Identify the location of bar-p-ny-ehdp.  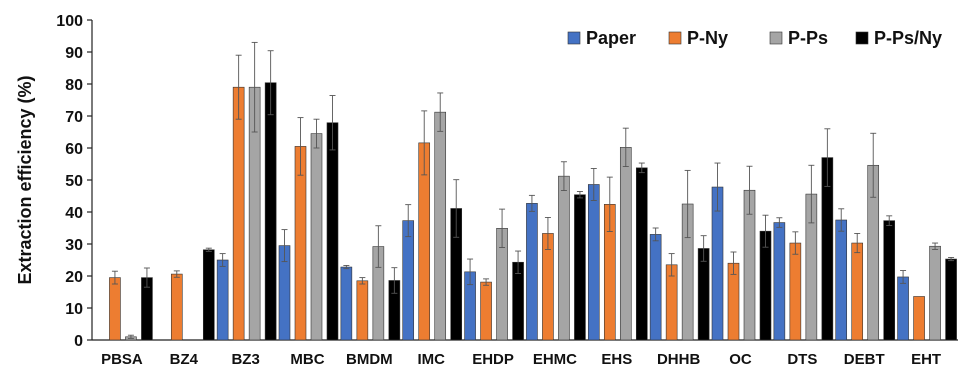
(486, 311).